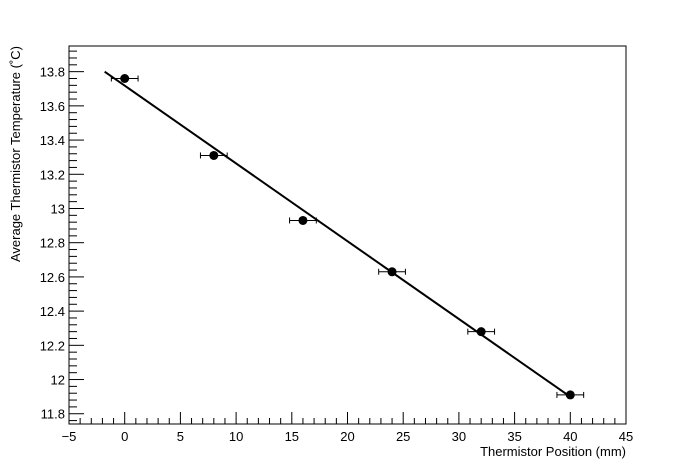 This screenshot has width=696, height=472. Describe the element at coordinates (52, 72) in the screenshot. I see `y-tick-label: 13.8` at that location.